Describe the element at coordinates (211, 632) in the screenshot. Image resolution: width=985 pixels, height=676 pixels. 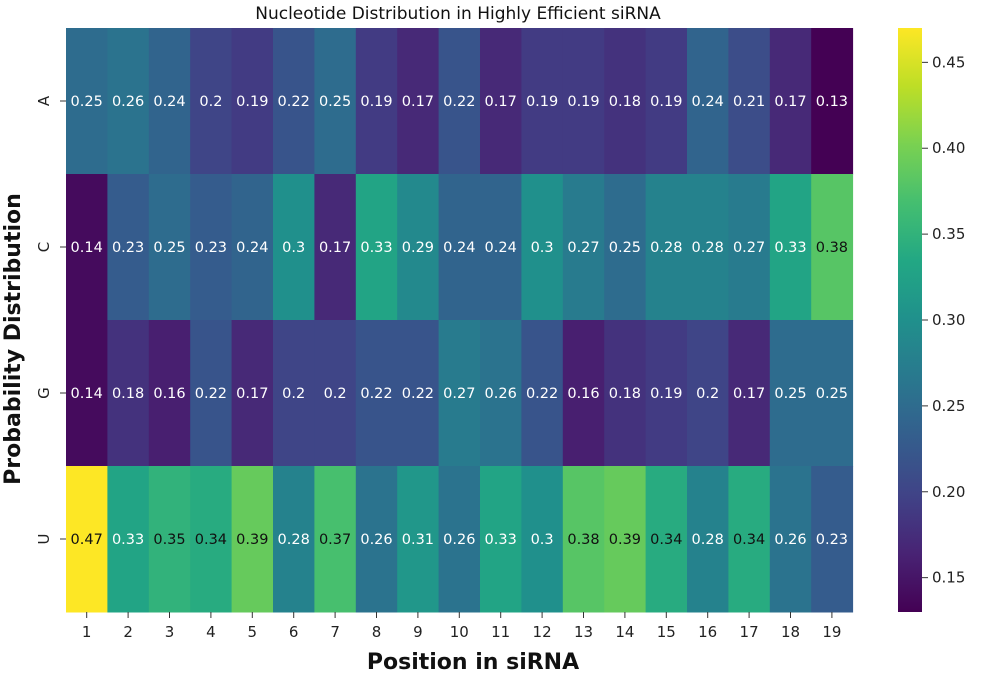
I see `x-tick-label: 4` at that location.